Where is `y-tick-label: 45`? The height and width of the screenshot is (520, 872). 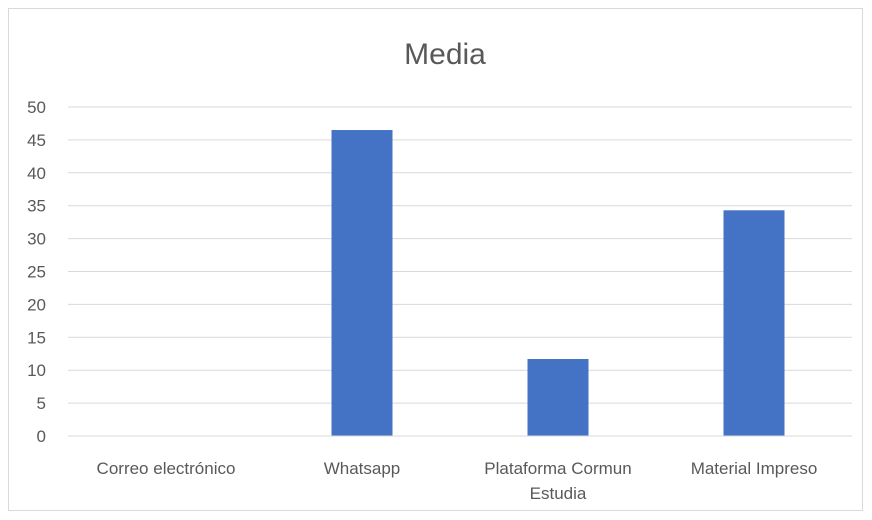 y-tick-label: 45 is located at coordinates (36, 140).